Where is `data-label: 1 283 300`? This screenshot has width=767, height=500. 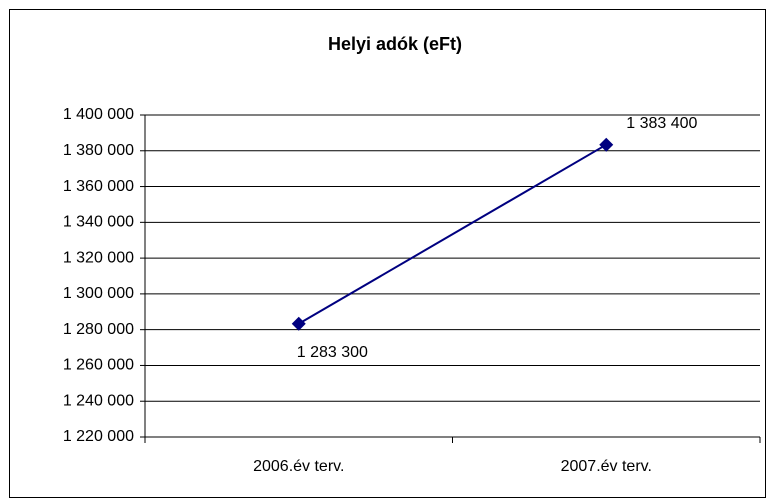 data-label: 1 283 300 is located at coordinates (332, 352).